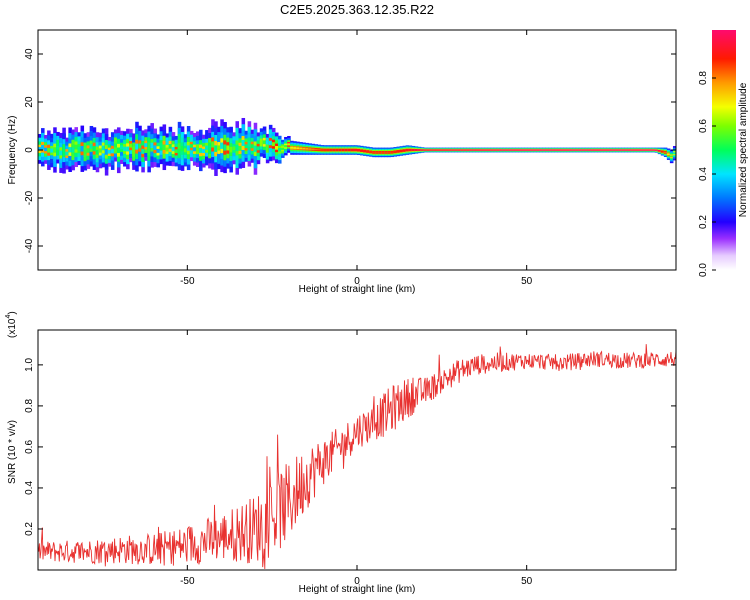  I want to click on spectrogram-image, so click(357, 146).